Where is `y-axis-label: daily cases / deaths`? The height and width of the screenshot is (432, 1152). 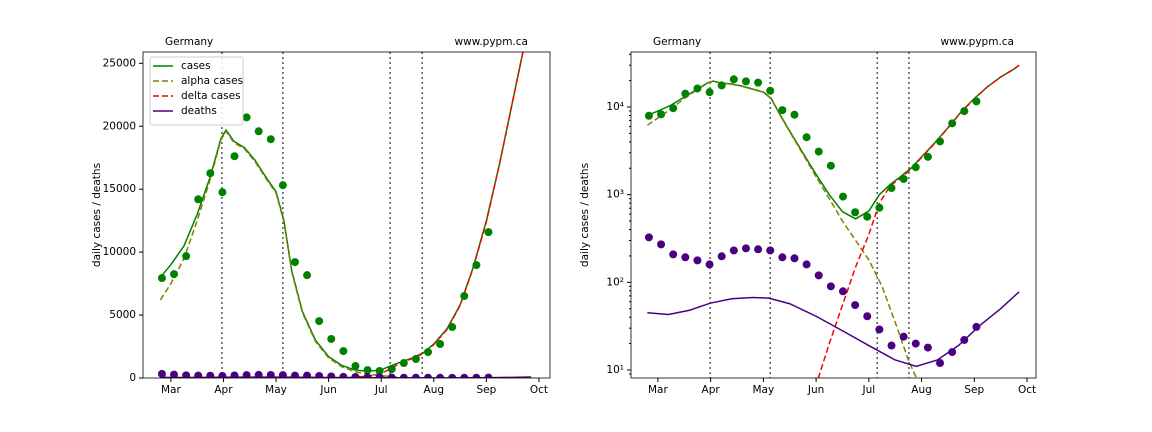
y-axis-label: daily cases / deaths is located at coordinates (97, 215).